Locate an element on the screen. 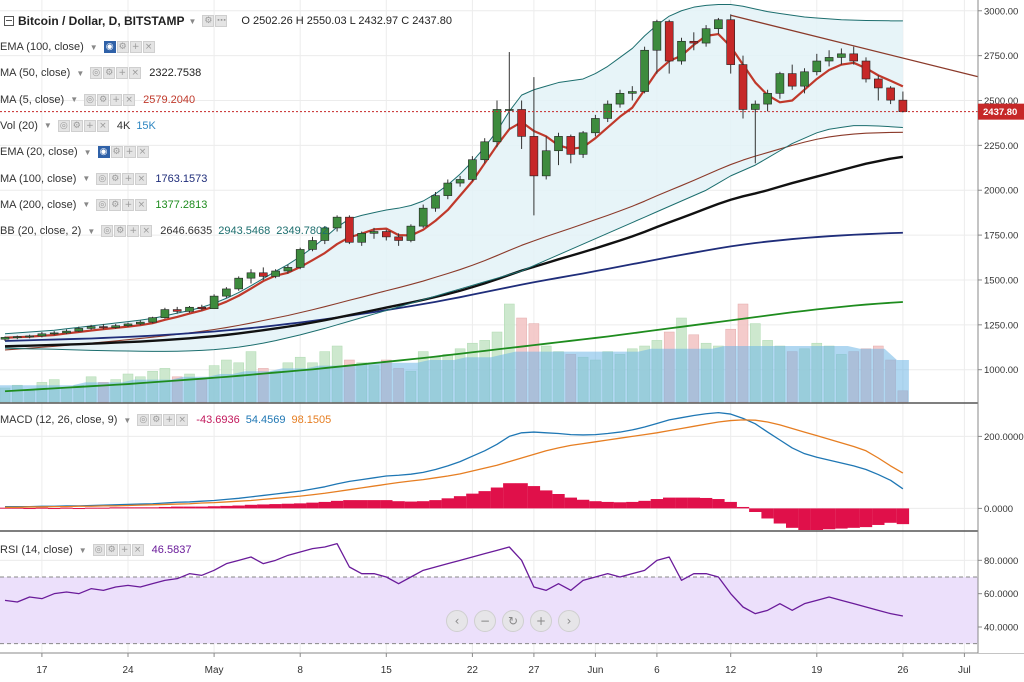 This screenshot has width=1024, height=682. indicator-legend-ma-200-close: MA (200, close) ▼ ◎ ⚙ + × 1377.2813 is located at coordinates (106, 205).